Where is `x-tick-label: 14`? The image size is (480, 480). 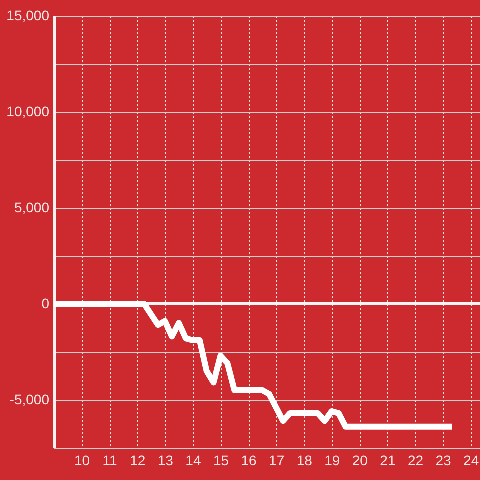
x-tick-label: 14 is located at coordinates (194, 460).